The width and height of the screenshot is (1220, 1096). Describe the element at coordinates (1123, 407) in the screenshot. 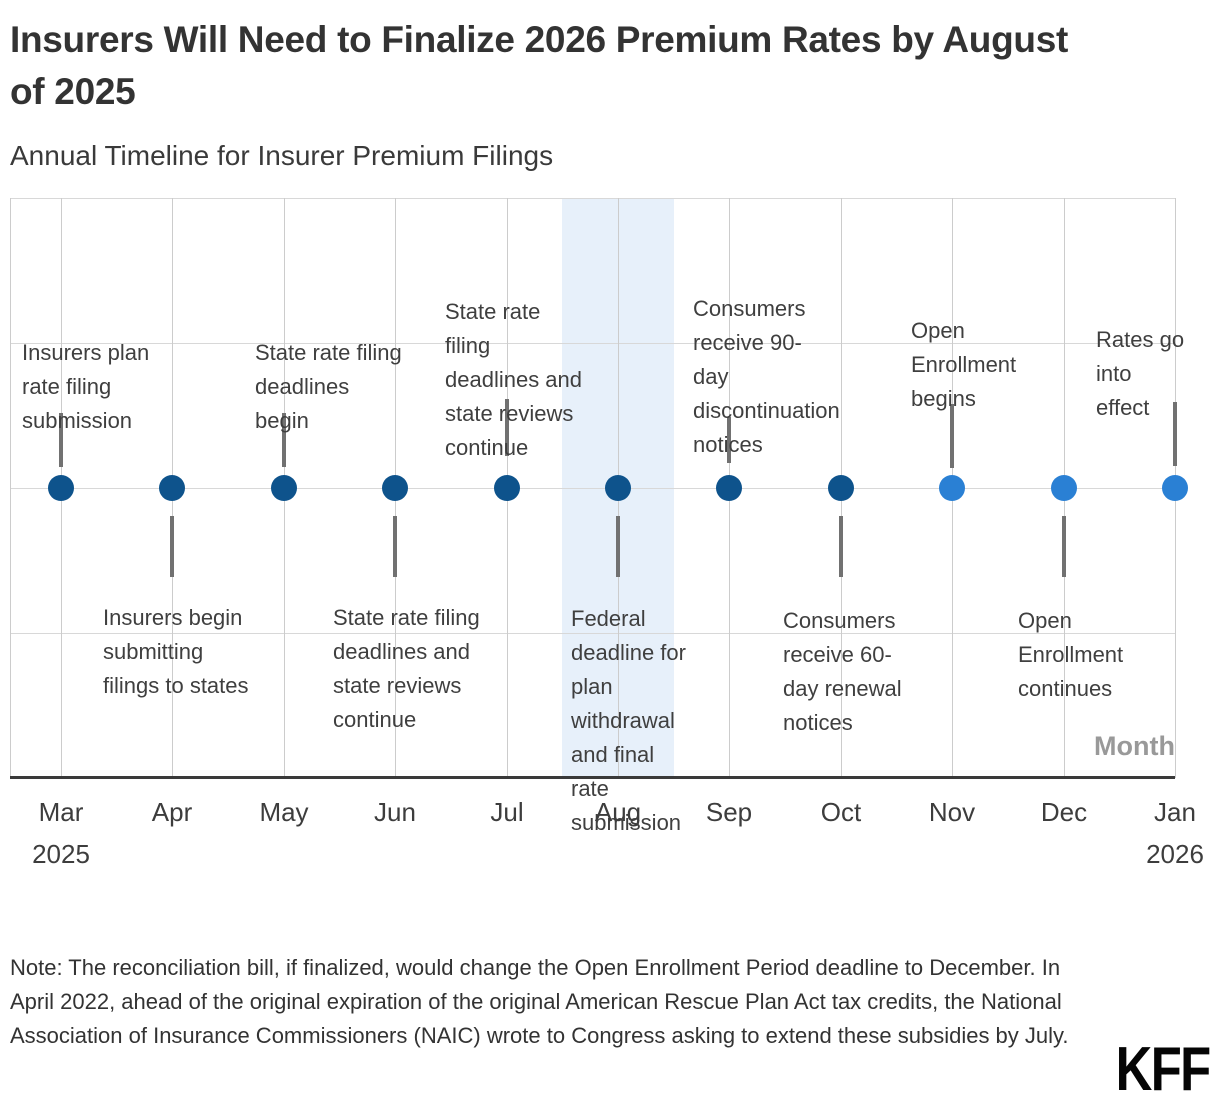

I see `annotation-line: effect` at that location.